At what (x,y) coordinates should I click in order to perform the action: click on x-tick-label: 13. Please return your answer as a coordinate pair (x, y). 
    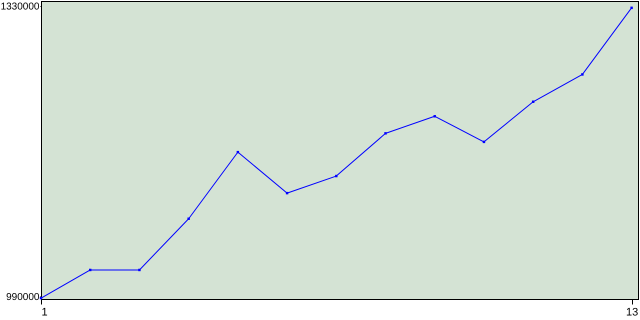
    Looking at the image, I should click on (632, 312).